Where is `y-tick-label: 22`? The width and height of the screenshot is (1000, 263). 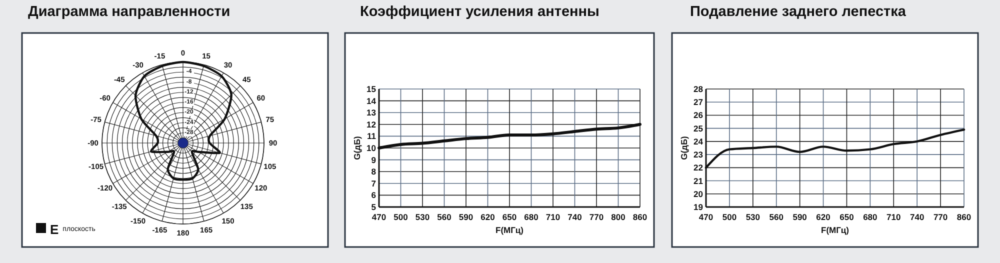
y-tick-label: 22 is located at coordinates (699, 167).